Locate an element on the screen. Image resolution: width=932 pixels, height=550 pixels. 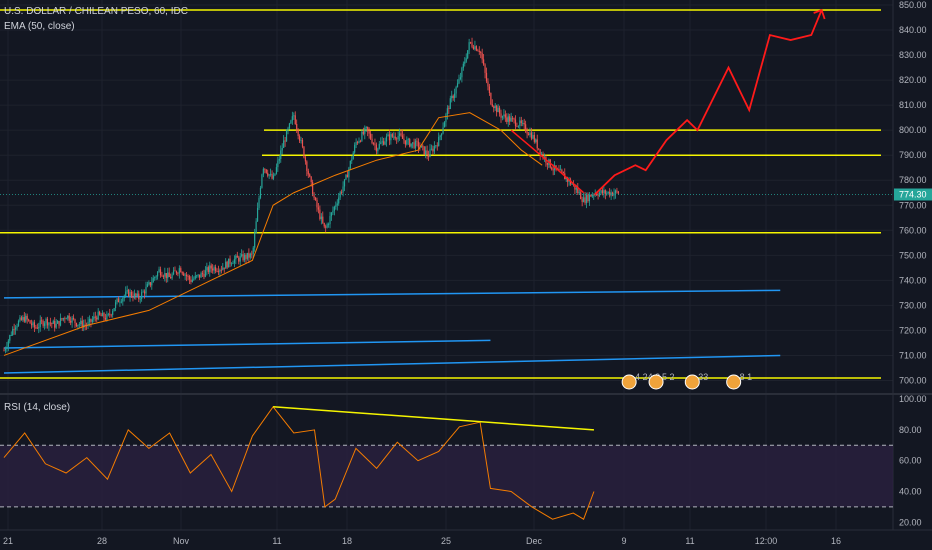
event-count: 33 is located at coordinates (703, 377).